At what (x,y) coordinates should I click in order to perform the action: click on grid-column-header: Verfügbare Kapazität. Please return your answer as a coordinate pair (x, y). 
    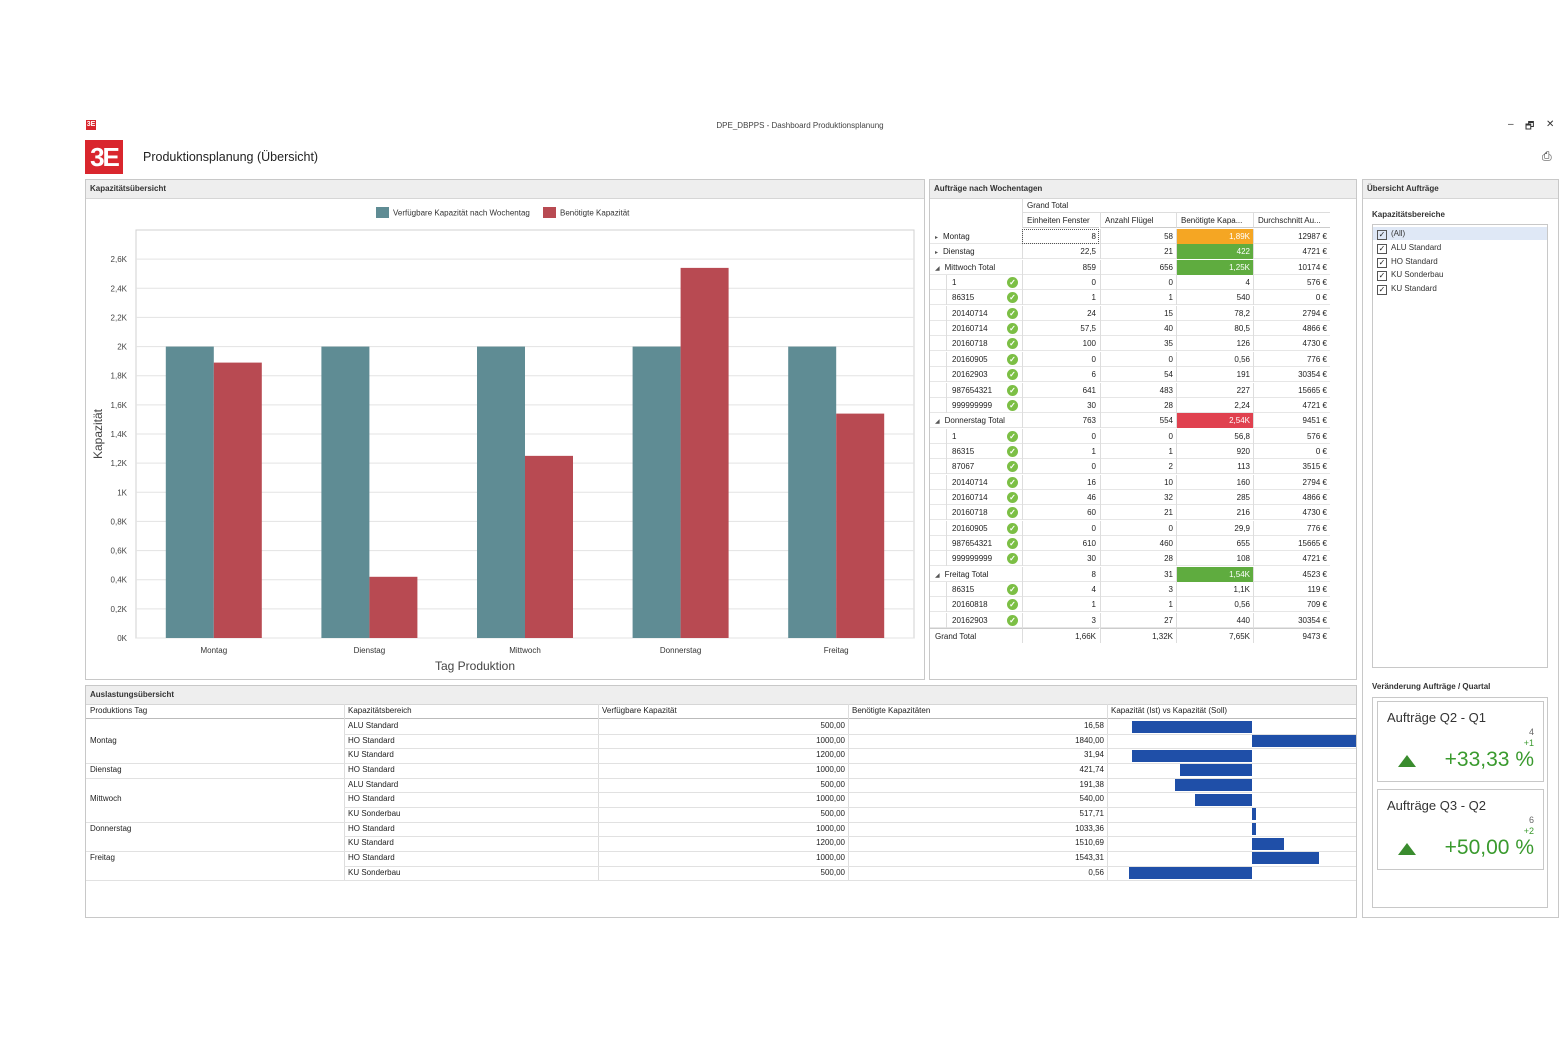
    Looking at the image, I should click on (639, 710).